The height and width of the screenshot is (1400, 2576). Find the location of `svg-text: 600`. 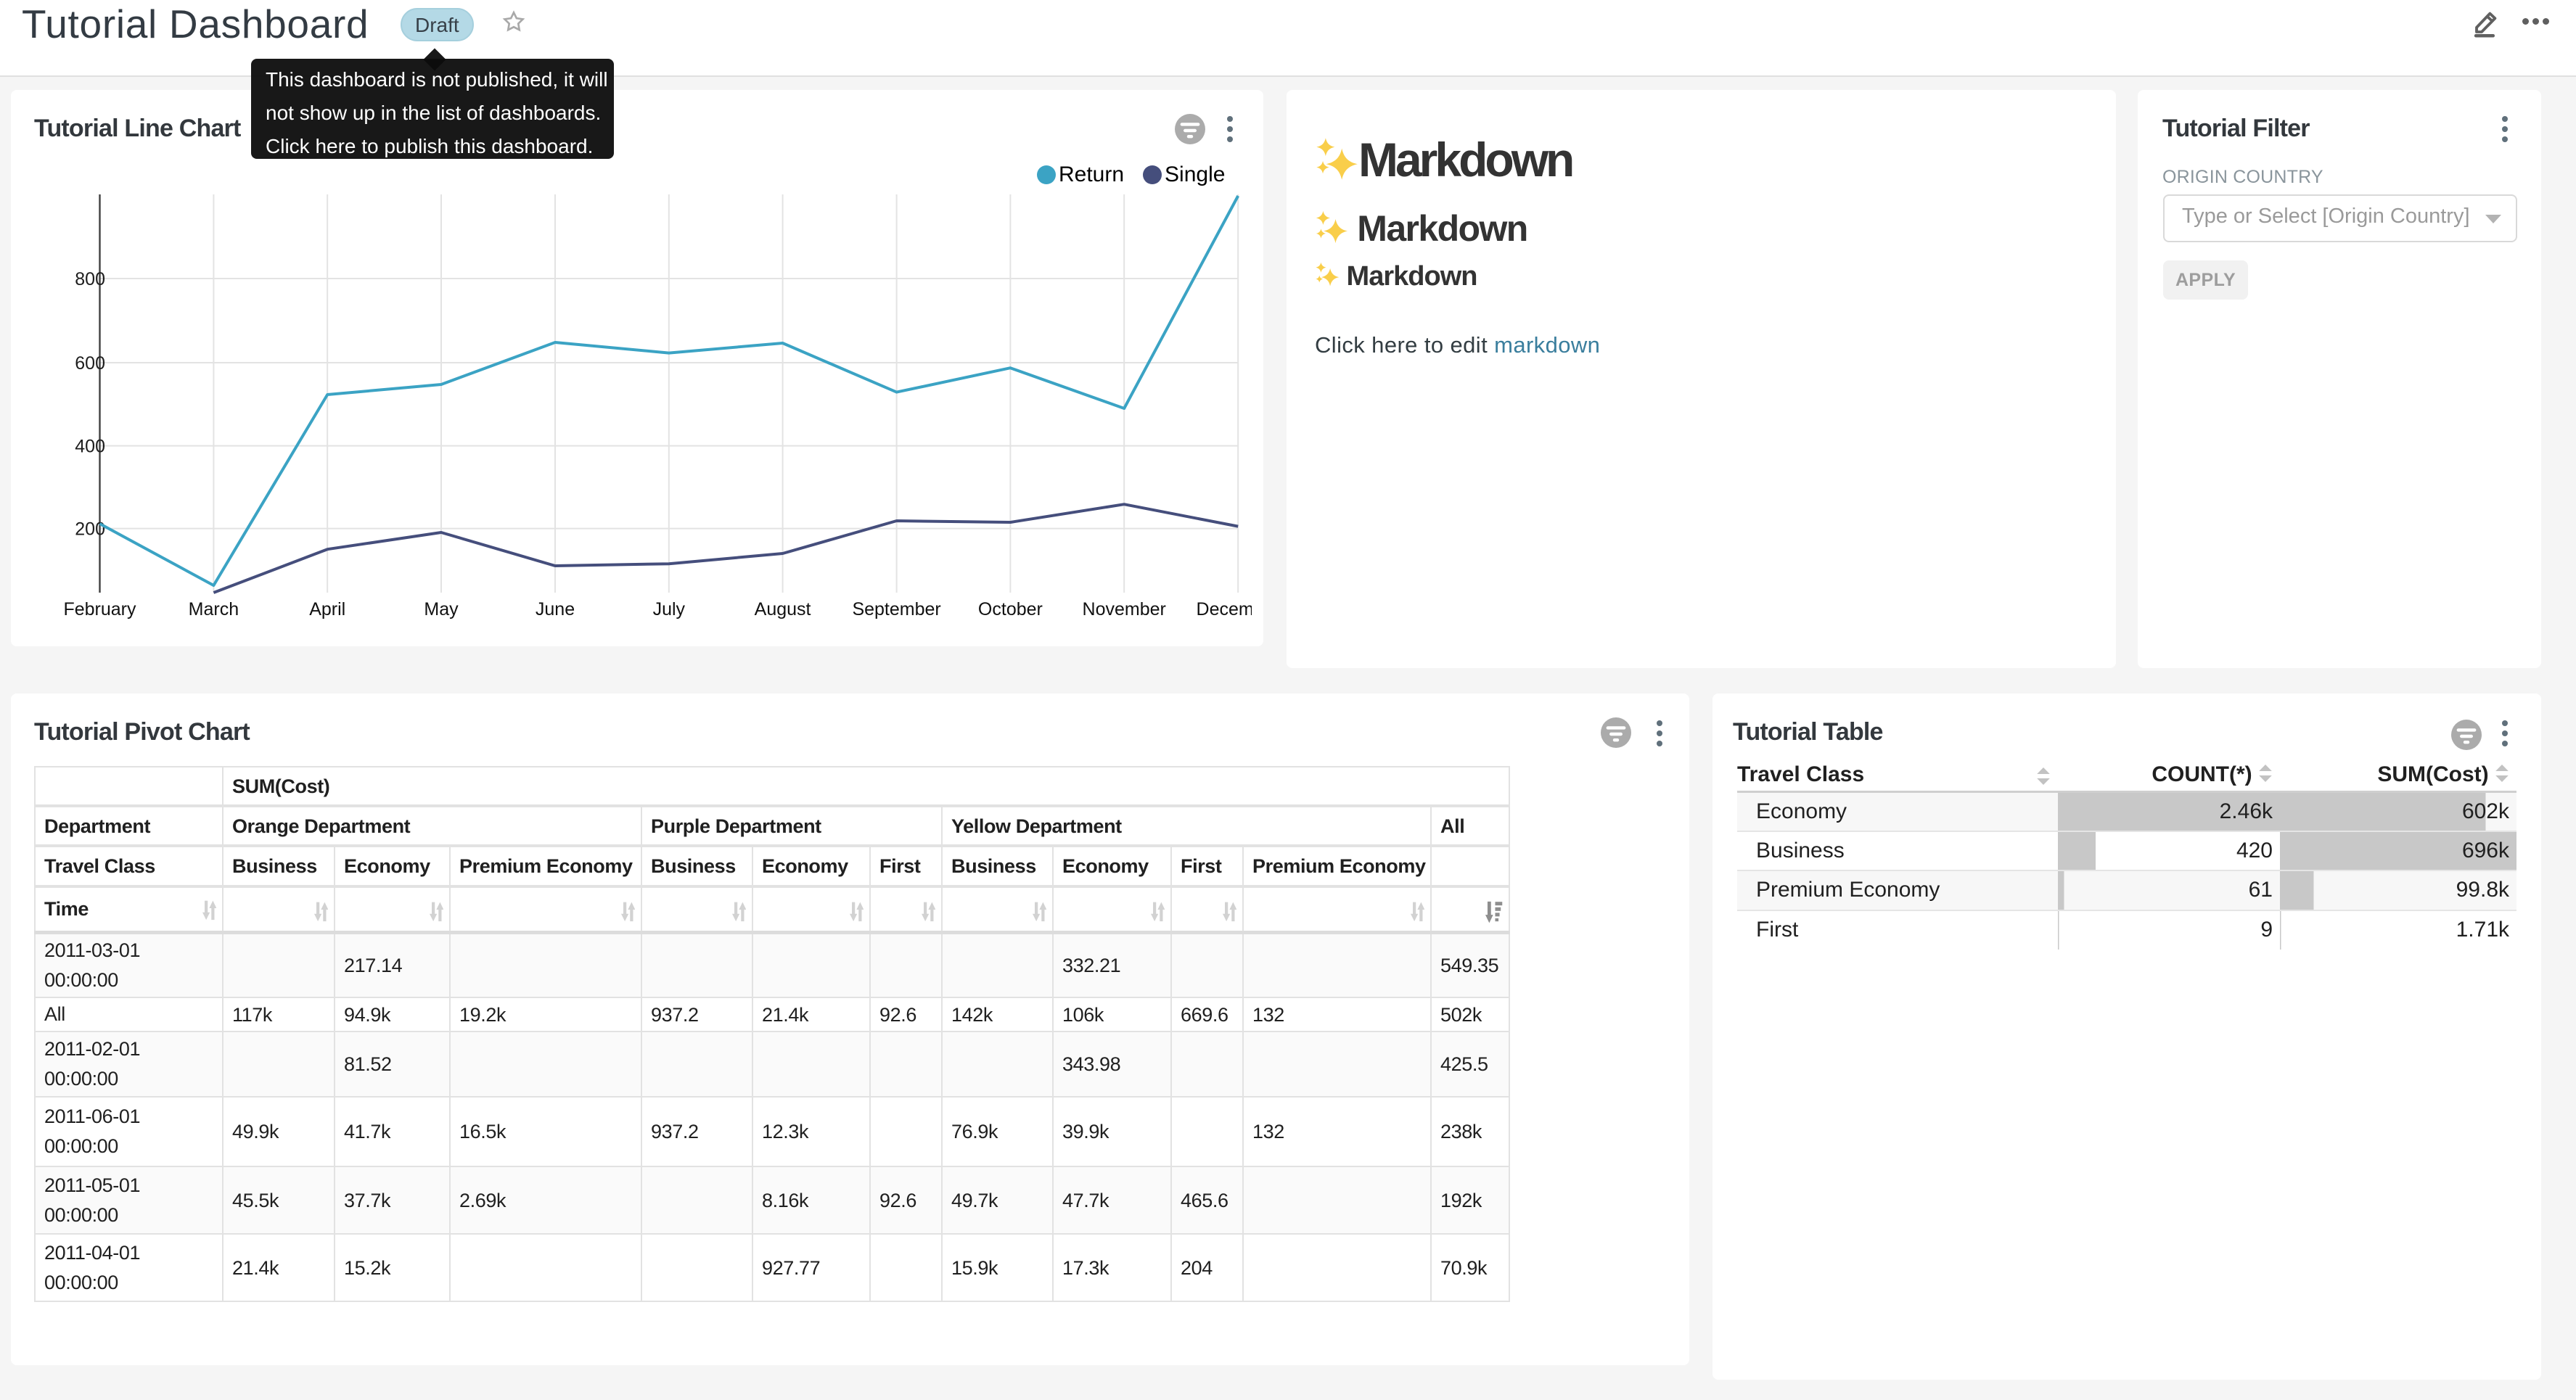

svg-text: 600 is located at coordinates (90, 363).